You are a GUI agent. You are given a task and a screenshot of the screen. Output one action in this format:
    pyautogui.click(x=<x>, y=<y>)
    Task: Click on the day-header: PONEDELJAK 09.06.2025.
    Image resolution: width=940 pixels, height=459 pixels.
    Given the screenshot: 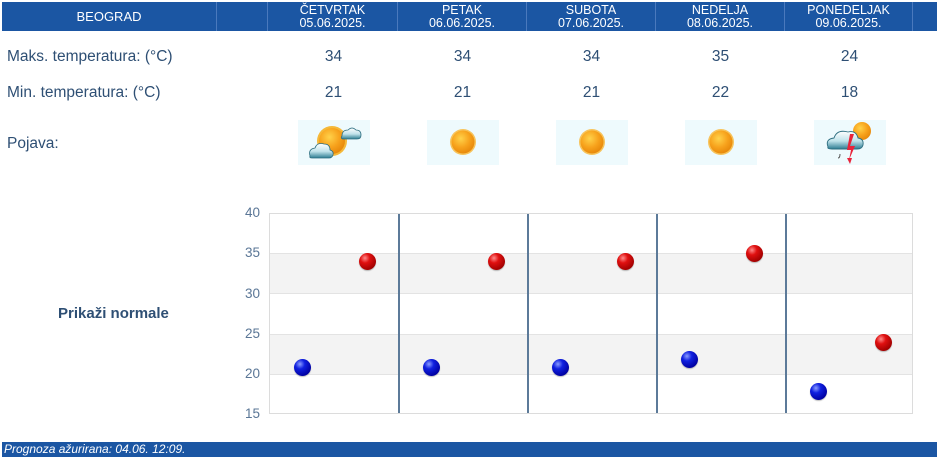 What is the action you would take?
    pyautogui.click(x=849, y=16)
    